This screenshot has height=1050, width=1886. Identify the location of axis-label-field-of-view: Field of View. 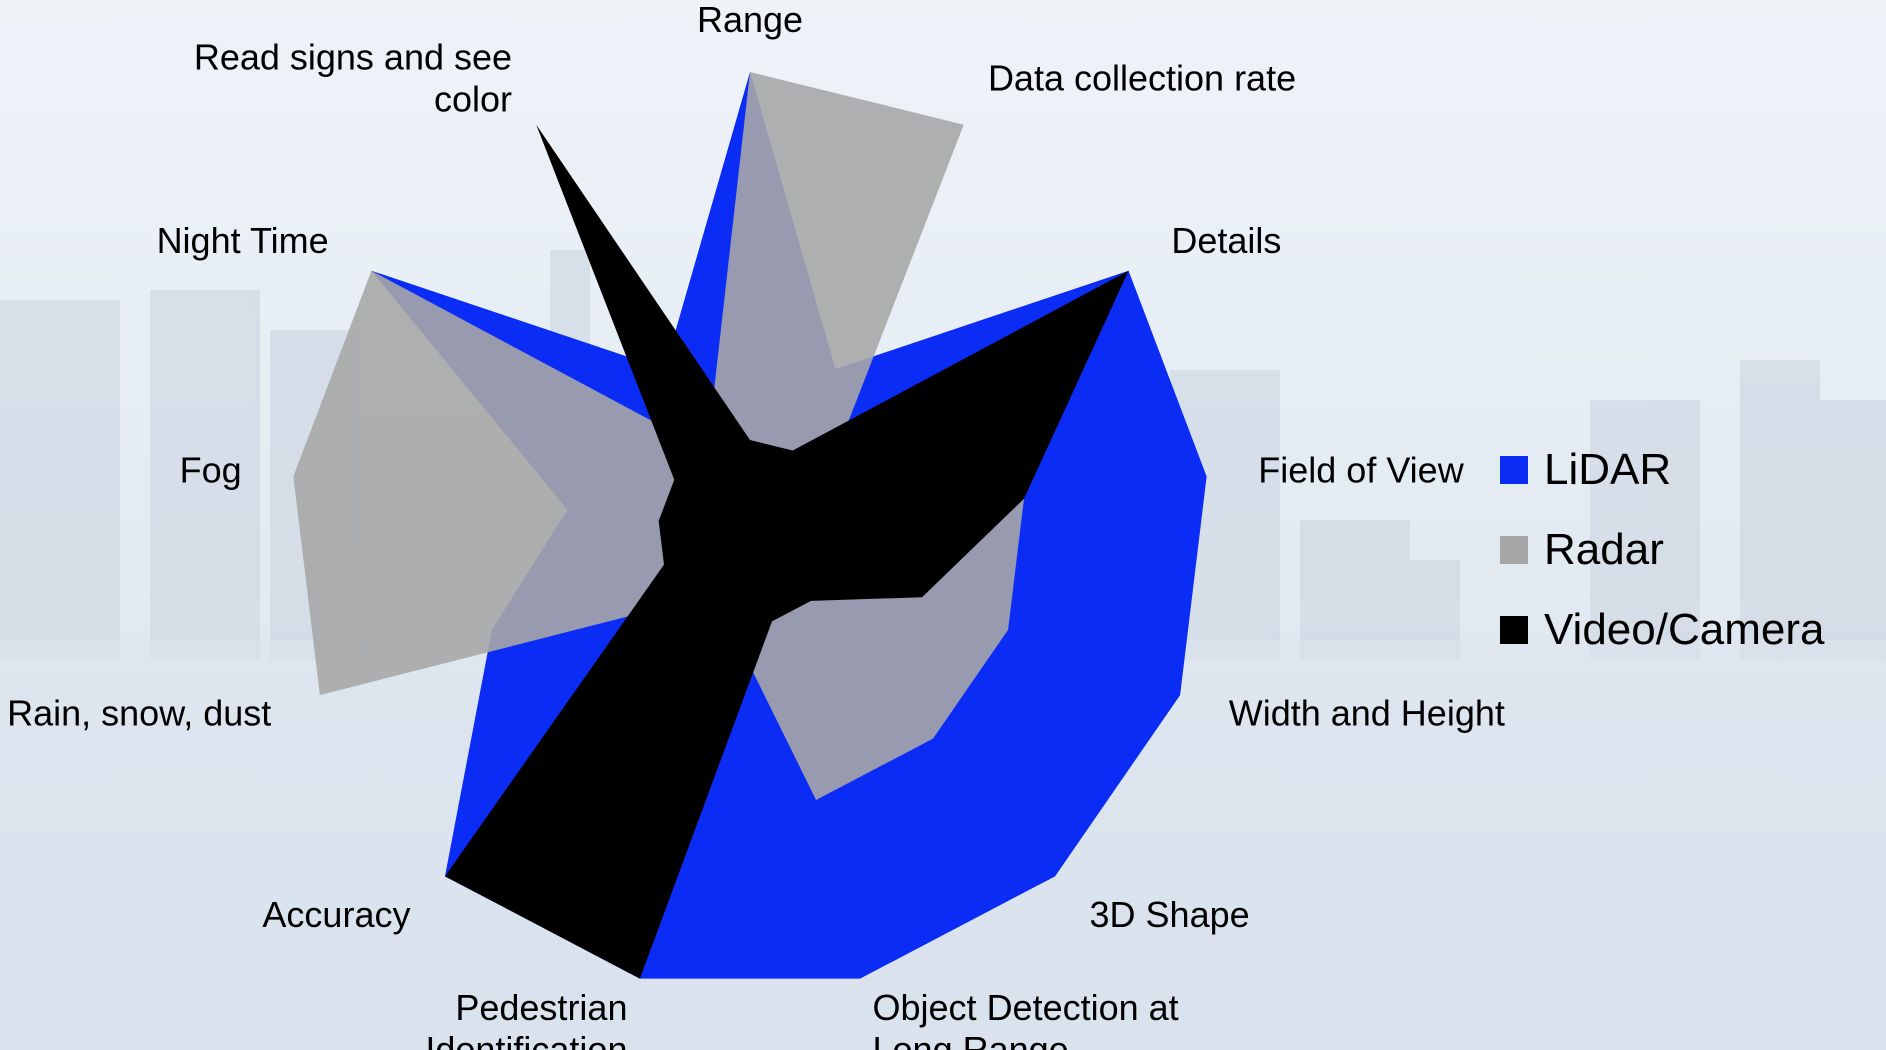
(1361, 469).